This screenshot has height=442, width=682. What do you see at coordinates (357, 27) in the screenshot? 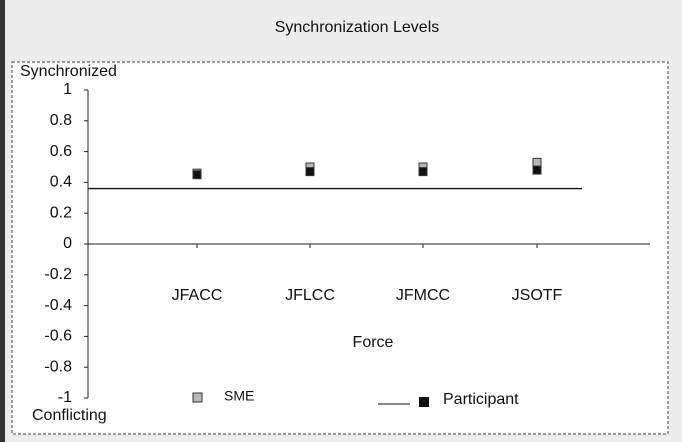
I see `chart-title: Synchronization Levels` at bounding box center [357, 27].